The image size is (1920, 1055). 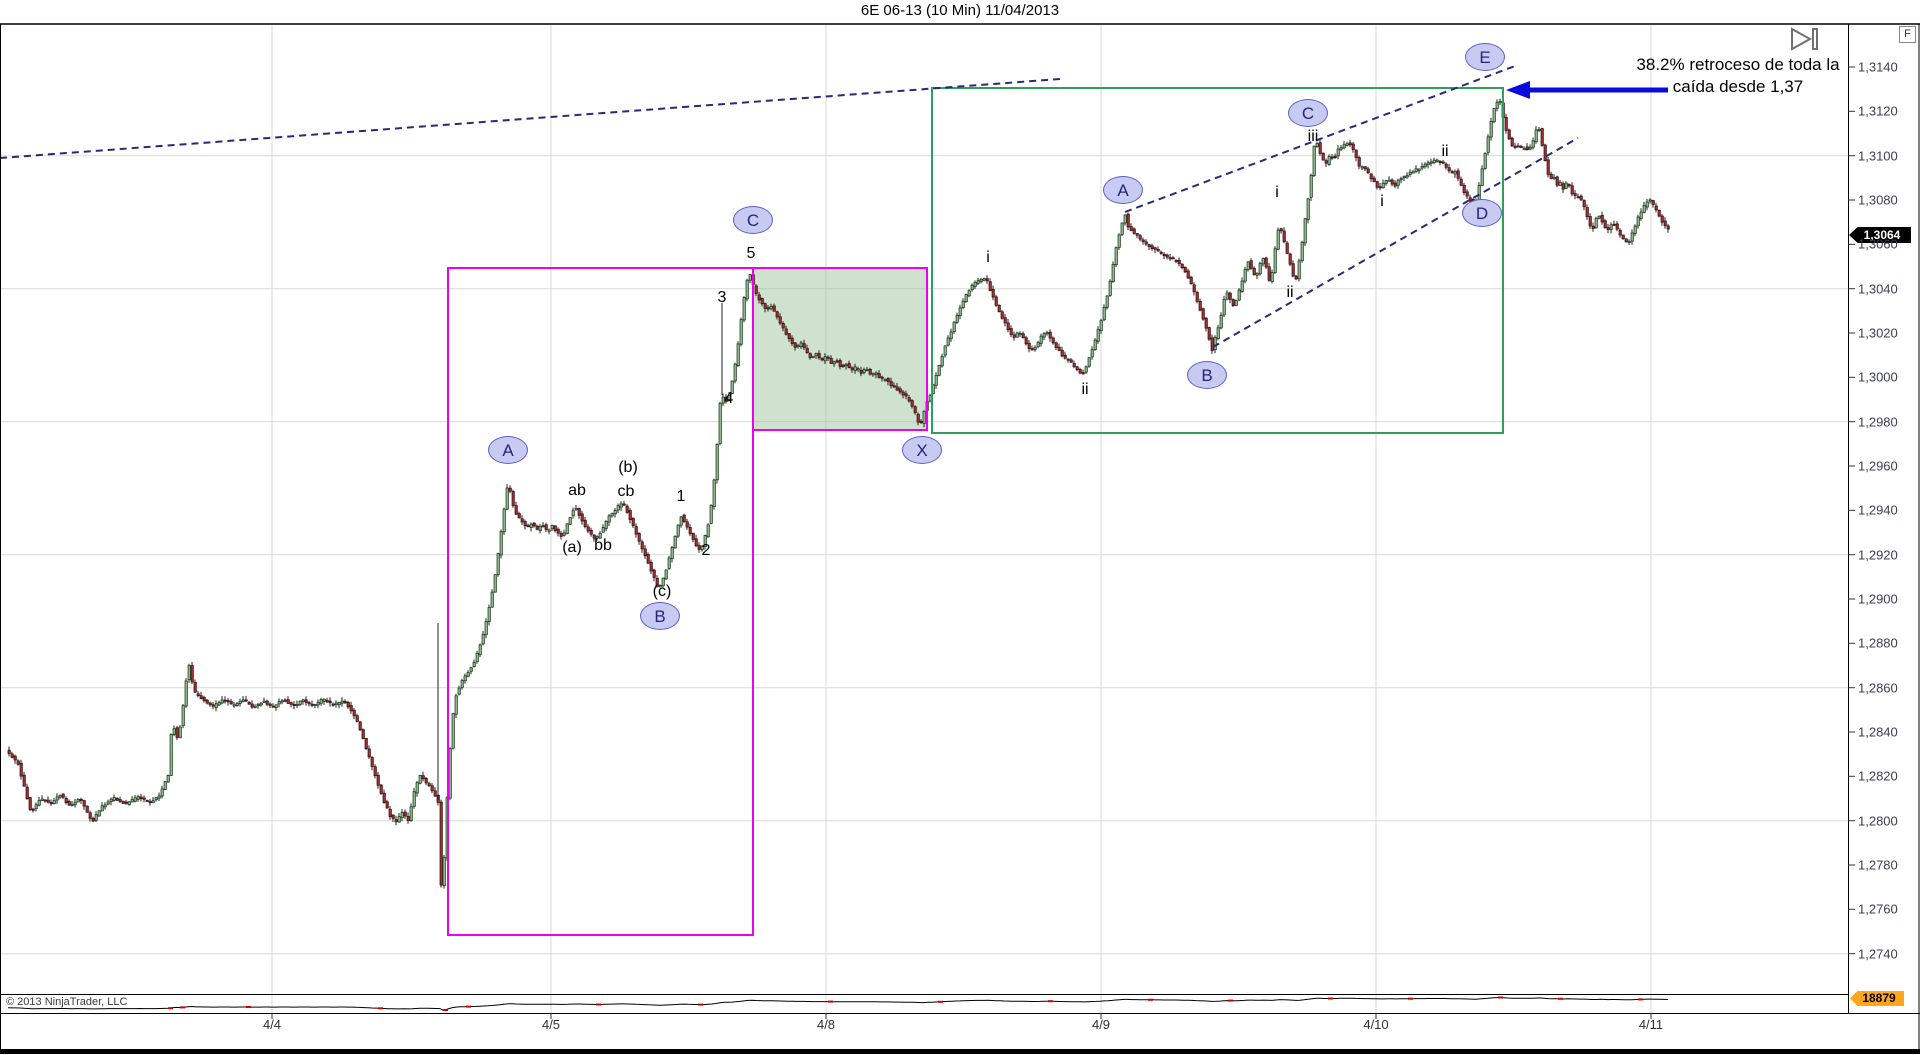 I want to click on price-tick-label: 1,2780, so click(x=1878, y=865).